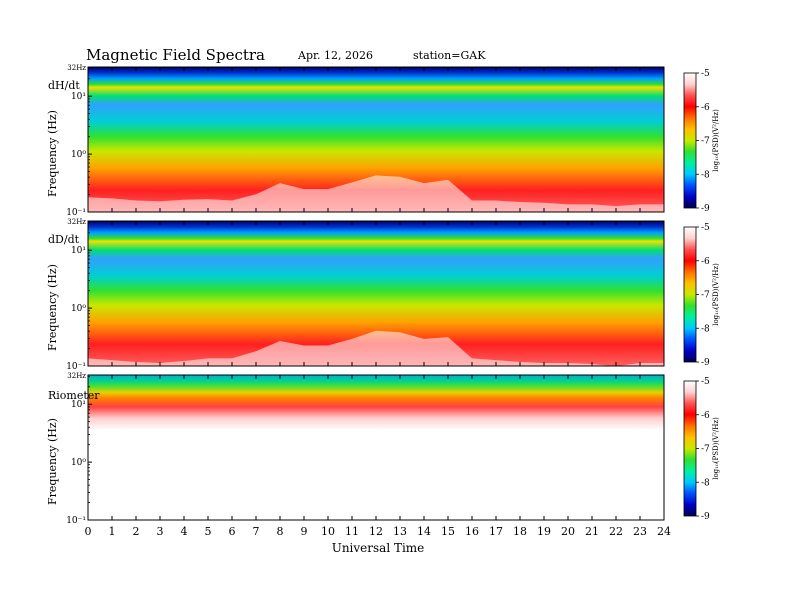  What do you see at coordinates (88, 531) in the screenshot?
I see `x-tick-label: 0` at bounding box center [88, 531].